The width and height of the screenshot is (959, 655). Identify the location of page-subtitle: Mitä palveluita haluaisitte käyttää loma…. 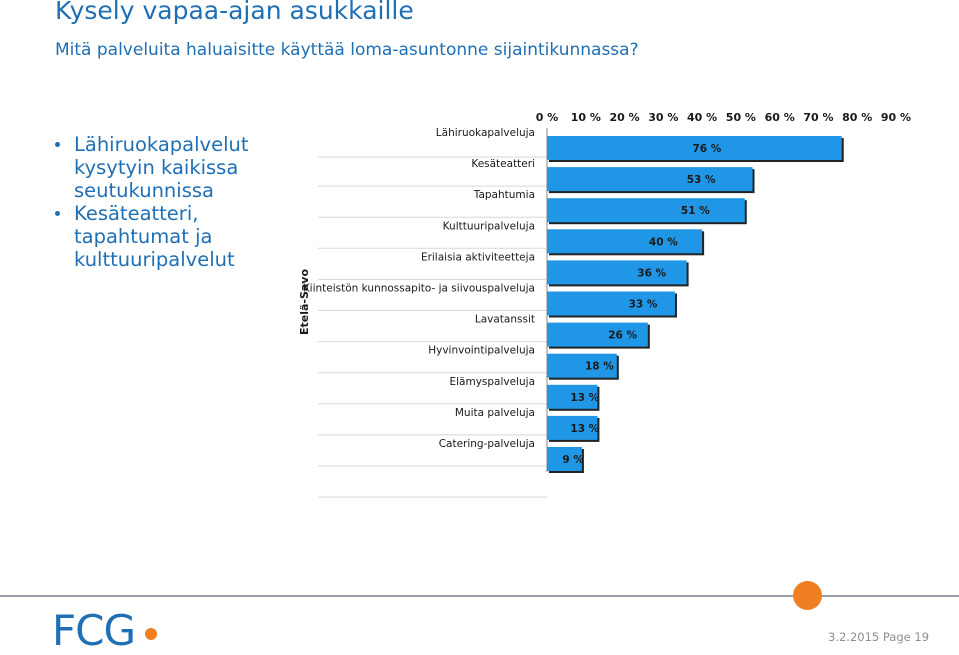
(347, 50).